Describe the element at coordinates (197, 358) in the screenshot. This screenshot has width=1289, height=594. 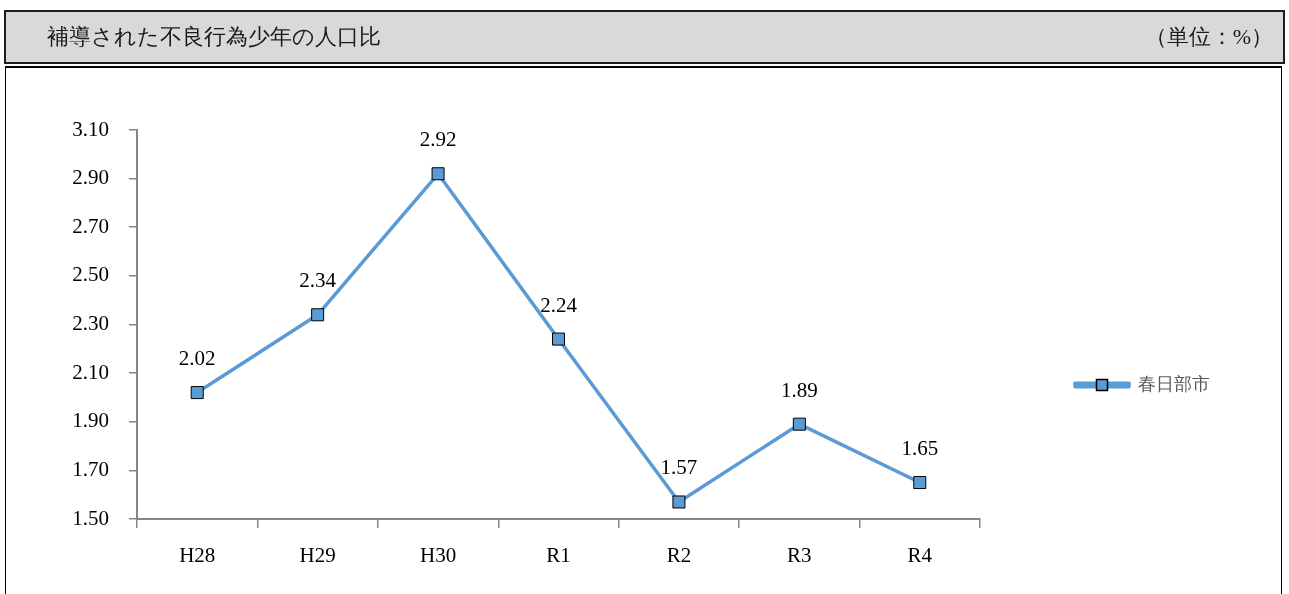
I see `data-label: 2.02` at that location.